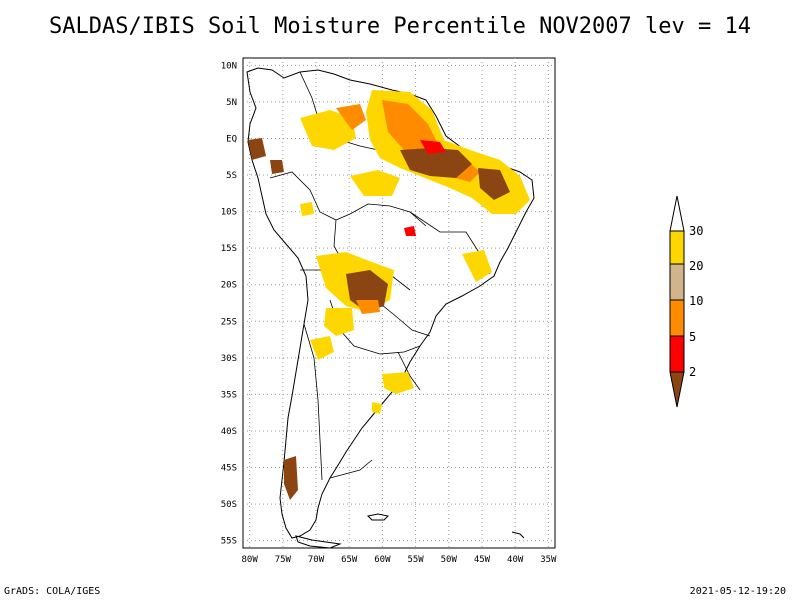 Image resolution: width=800 pixels, height=600 pixels. Describe the element at coordinates (400, 560) in the screenshot. I see `lon-axis: 80W 75W 70W 65W 60W 55W 50W 45W 40W 35W` at that location.